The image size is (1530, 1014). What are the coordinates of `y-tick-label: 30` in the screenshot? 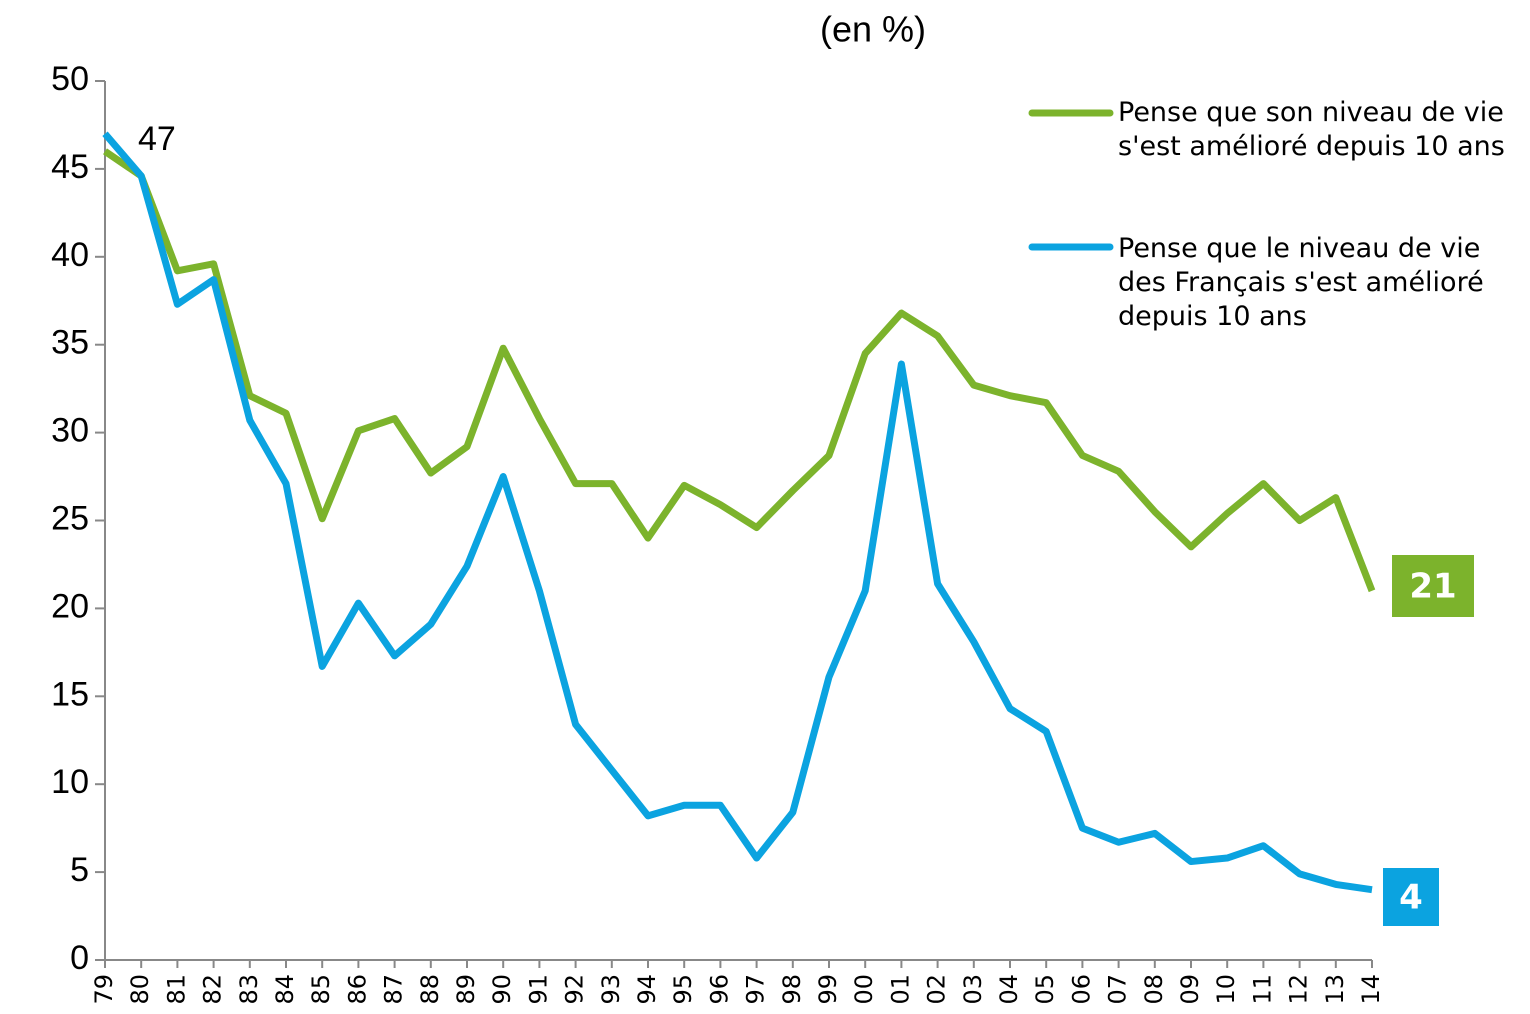 It's located at (70, 431).